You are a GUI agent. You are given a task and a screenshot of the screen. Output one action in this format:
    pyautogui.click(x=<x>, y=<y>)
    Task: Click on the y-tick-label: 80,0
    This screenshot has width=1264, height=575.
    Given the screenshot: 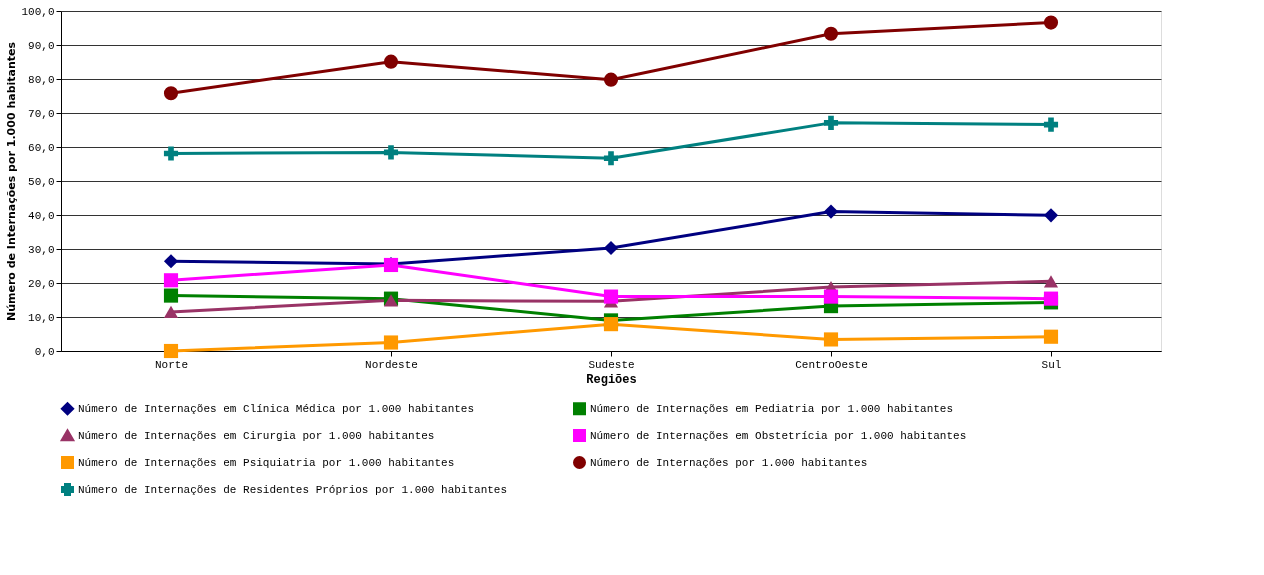 What is the action you would take?
    pyautogui.click(x=41, y=79)
    